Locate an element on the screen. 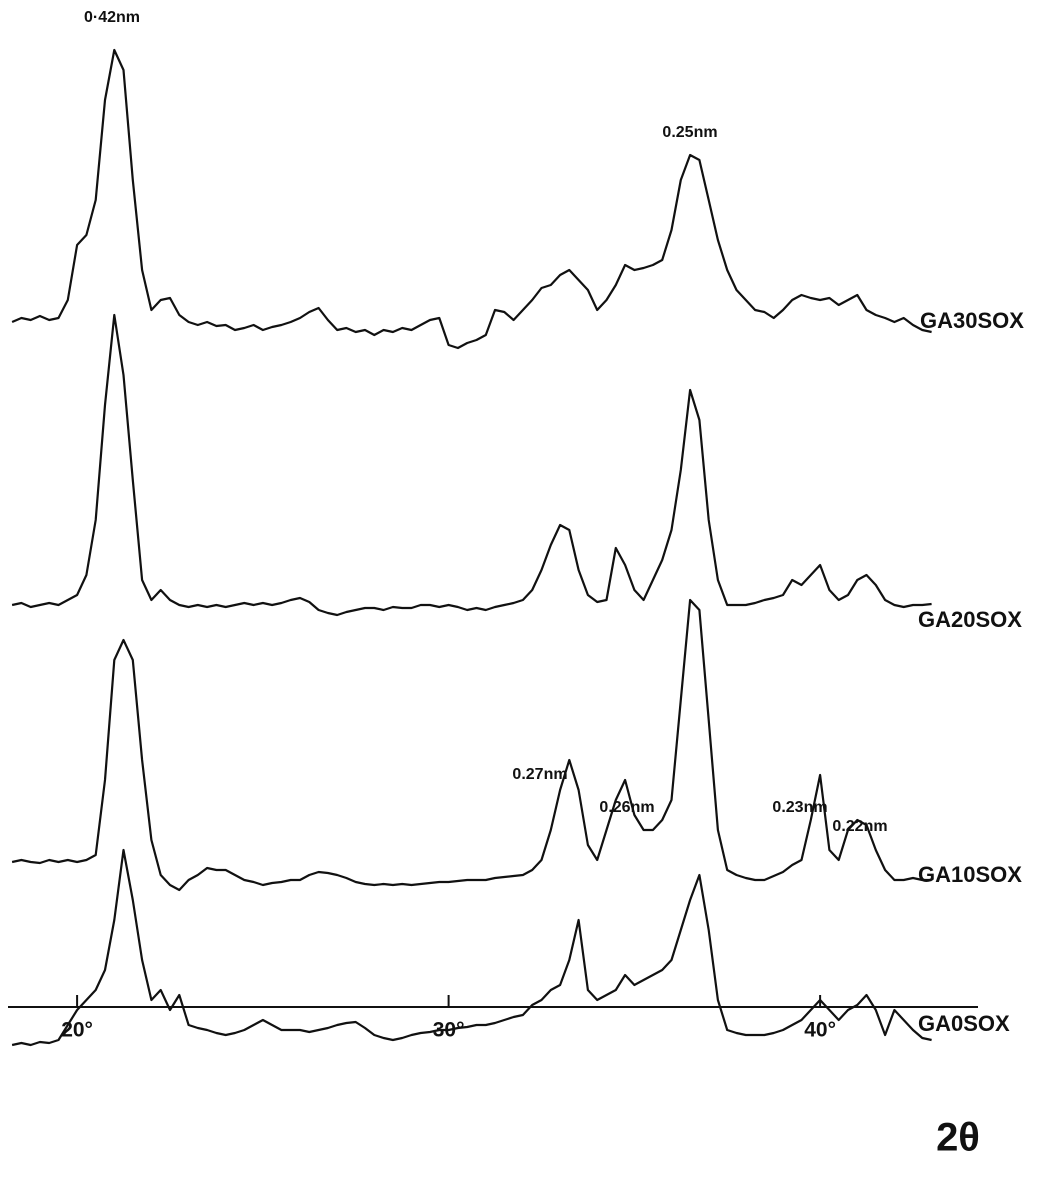 The image size is (1061, 1196). x-tick-label: 20° is located at coordinates (77, 1030).